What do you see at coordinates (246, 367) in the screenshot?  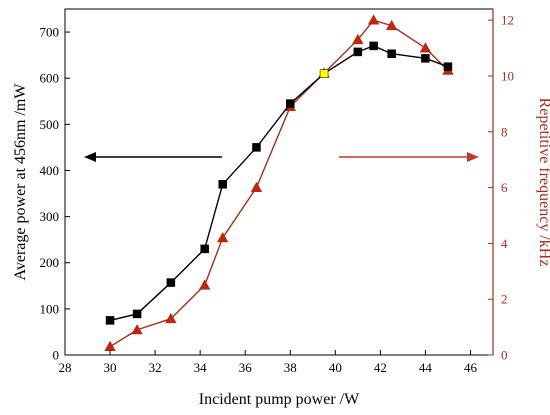 I see `x-tick-label: 36` at bounding box center [246, 367].